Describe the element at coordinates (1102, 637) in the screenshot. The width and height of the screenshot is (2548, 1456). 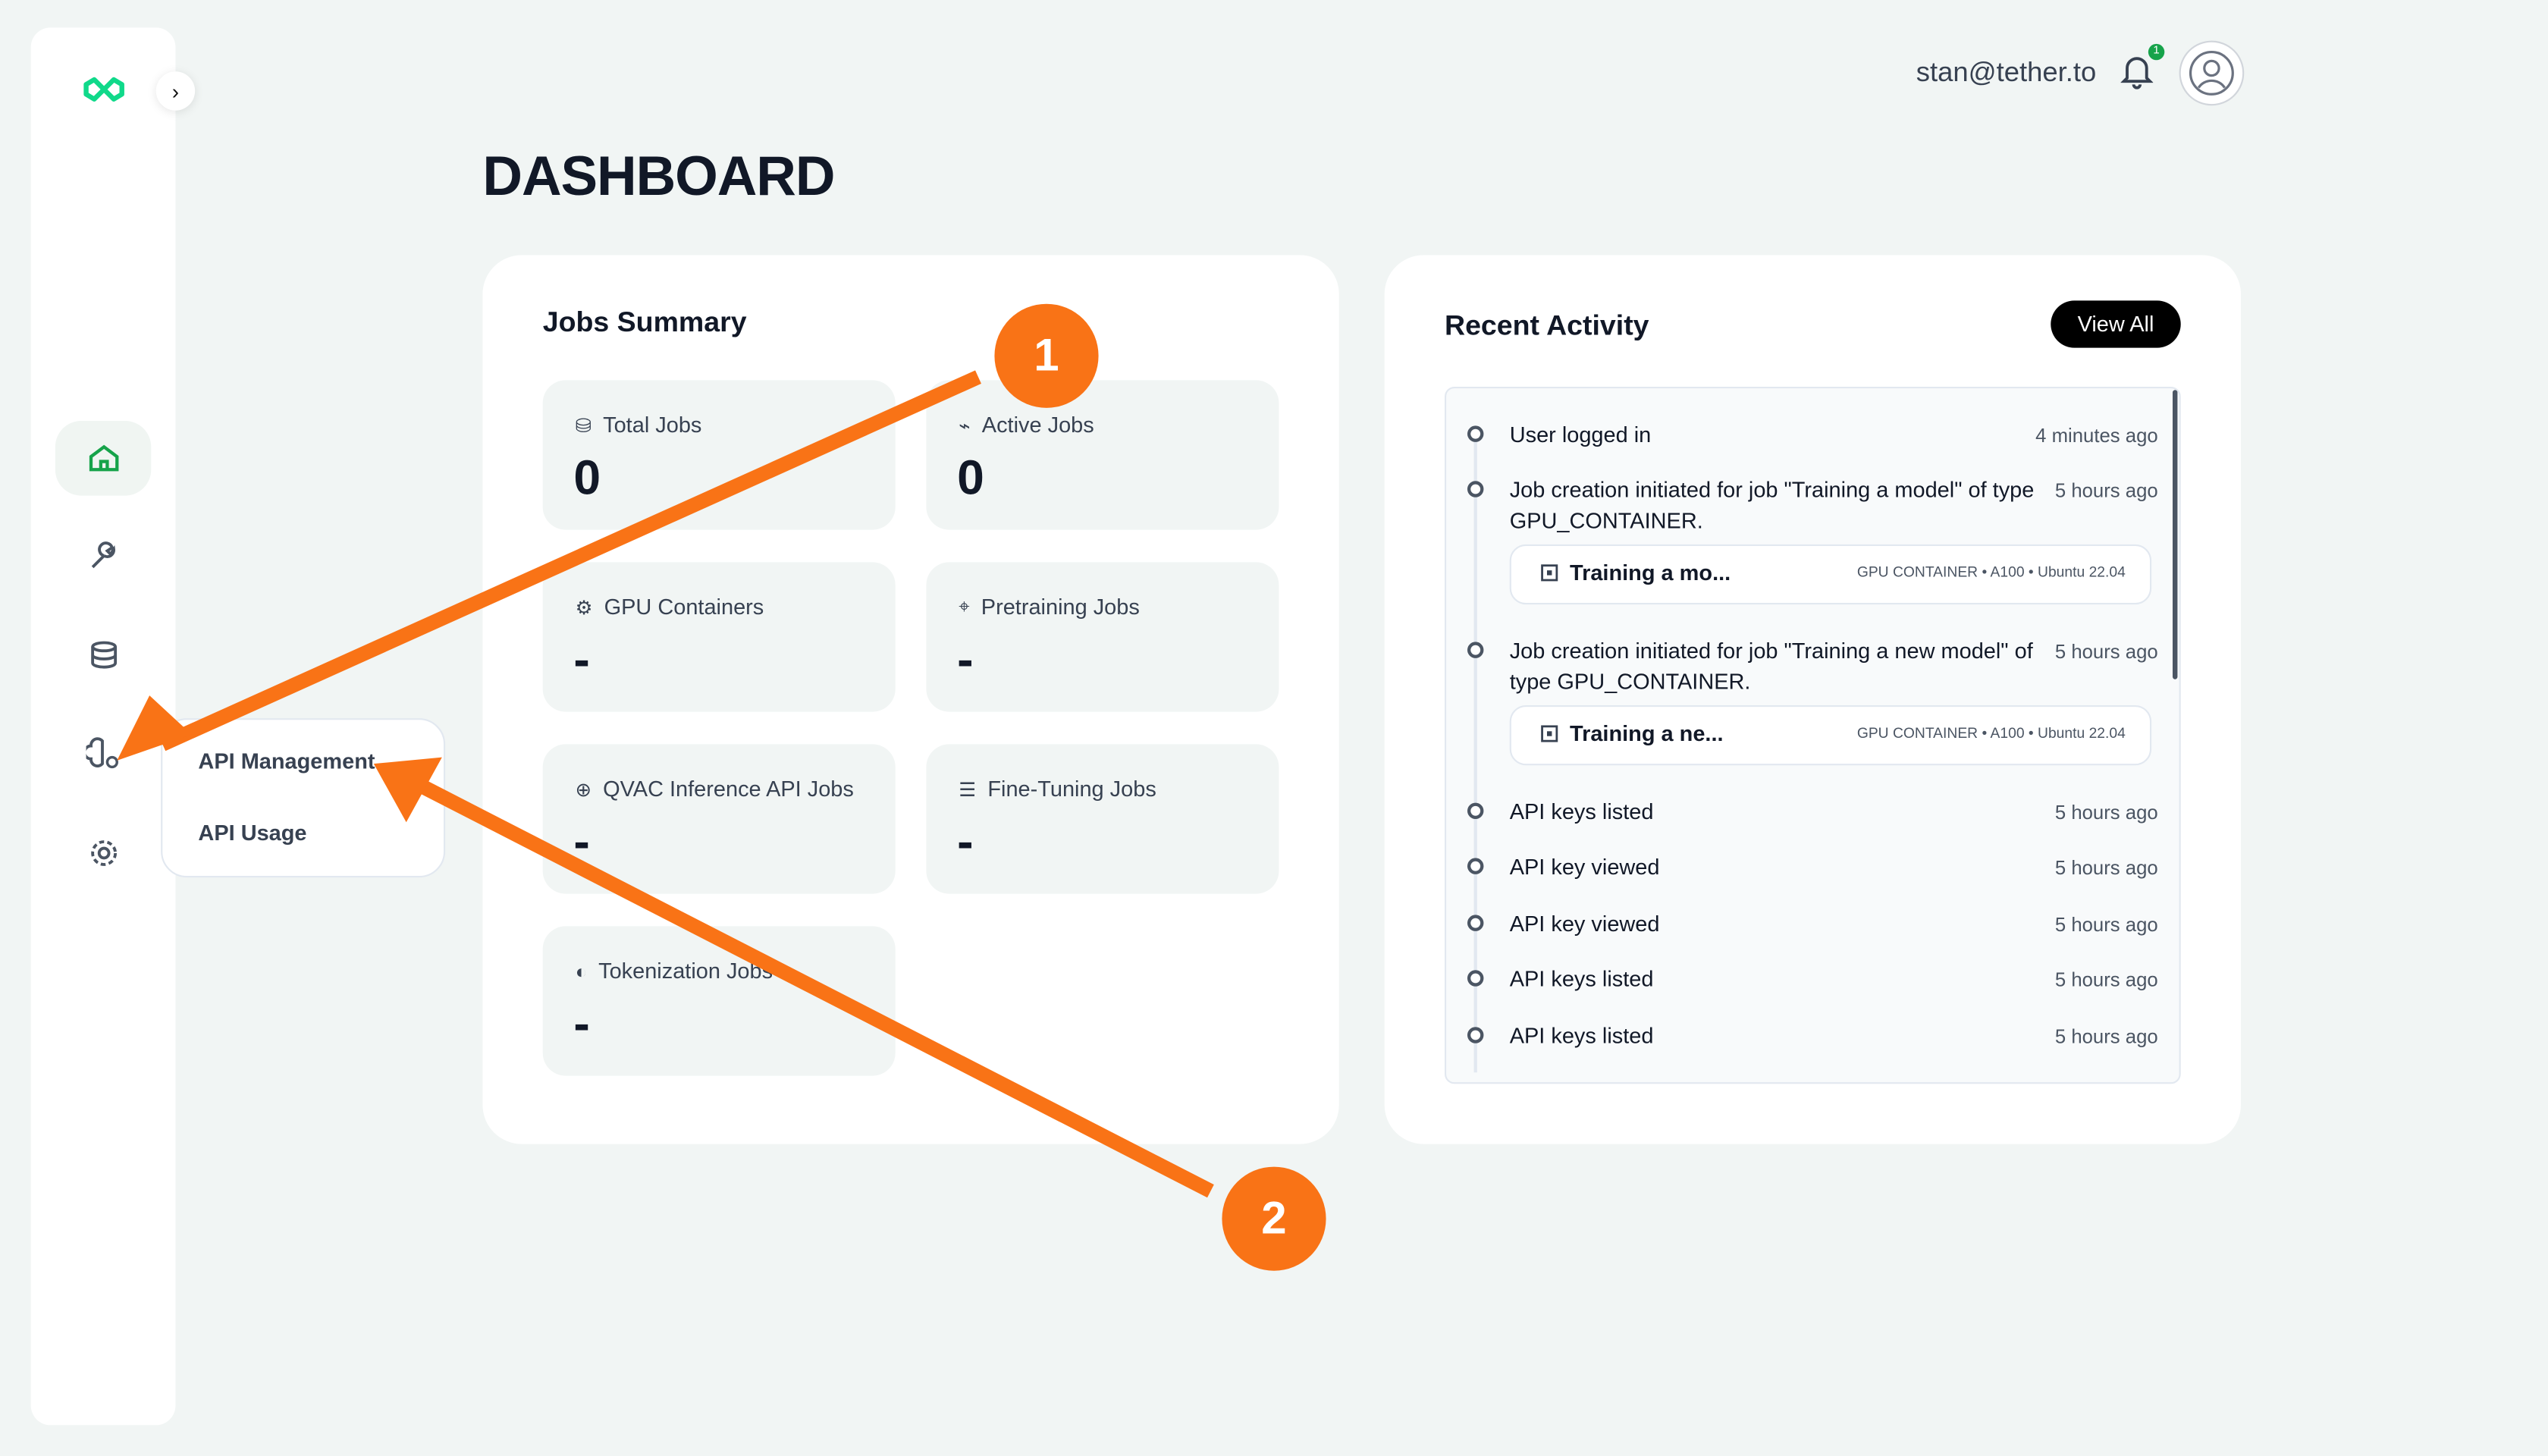
I see `stat-card: ⌖ Pretraining Jobs -` at that location.